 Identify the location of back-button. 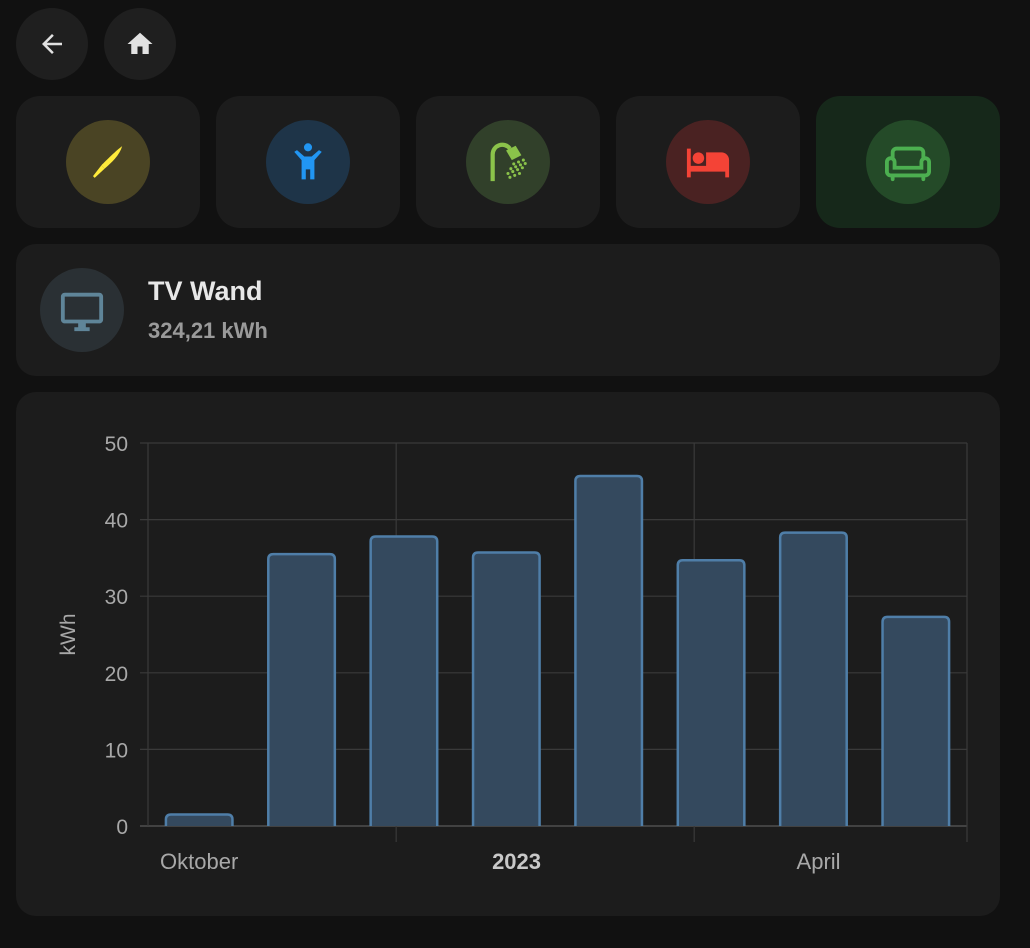
(52, 44).